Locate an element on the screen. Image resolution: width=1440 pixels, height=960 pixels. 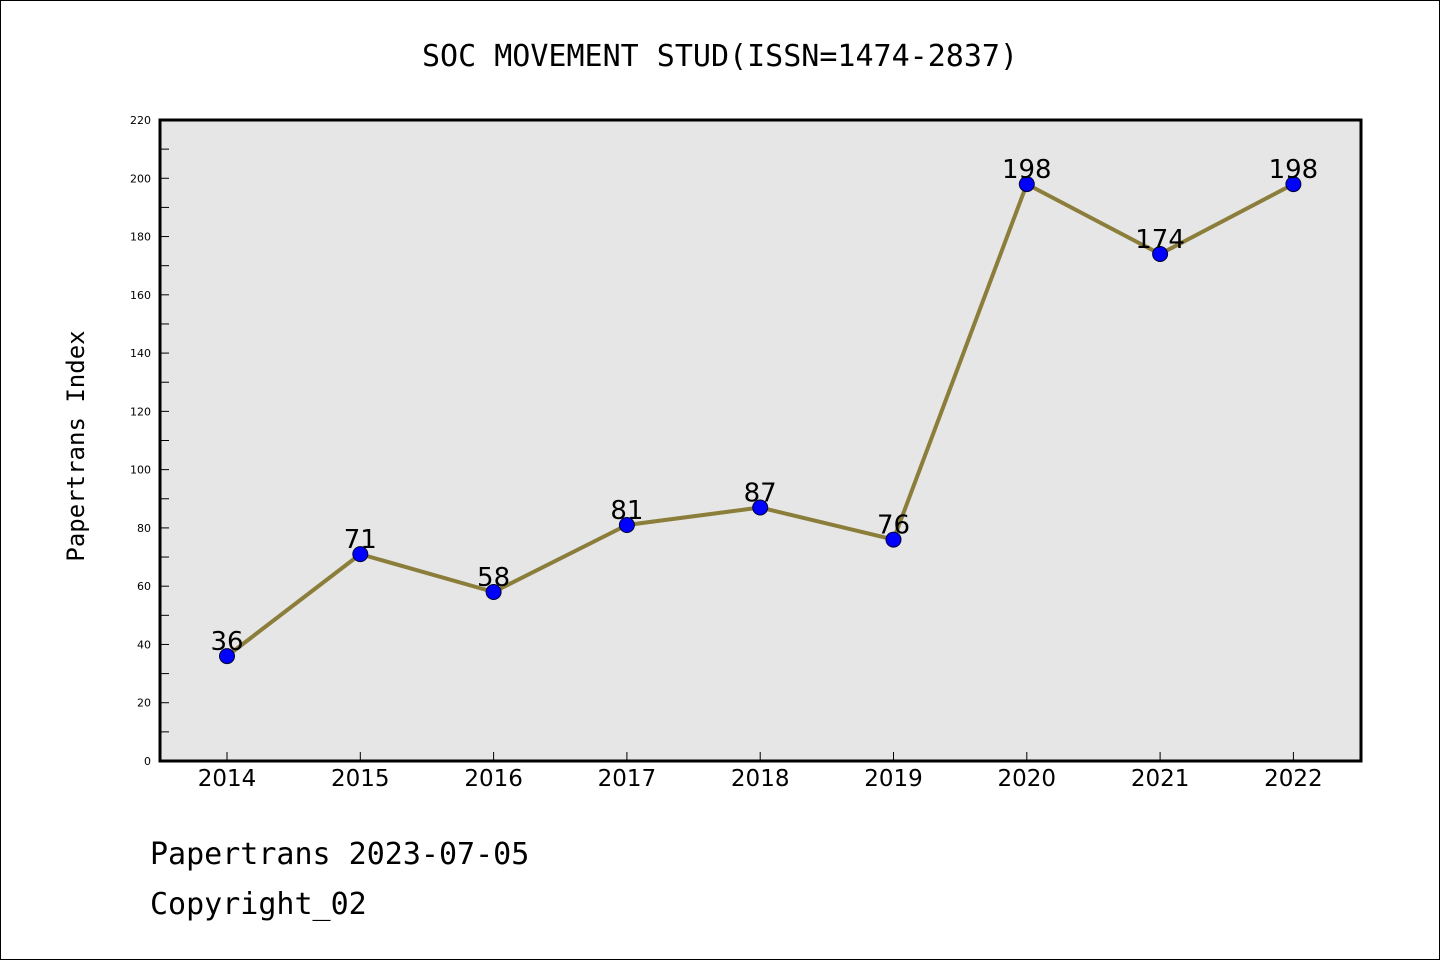
x-tick-label: 2021 is located at coordinates (1160, 779).